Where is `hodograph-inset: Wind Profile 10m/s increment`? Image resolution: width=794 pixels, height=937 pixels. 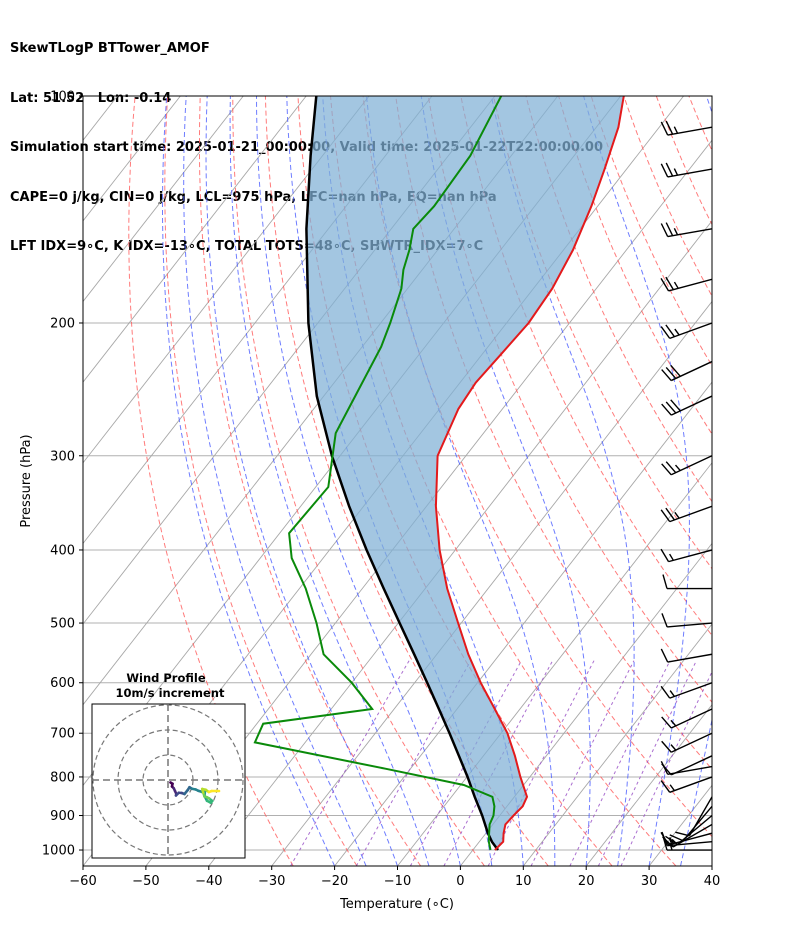 hodograph-inset: Wind Profile 10m/s increment is located at coordinates (168, 765).